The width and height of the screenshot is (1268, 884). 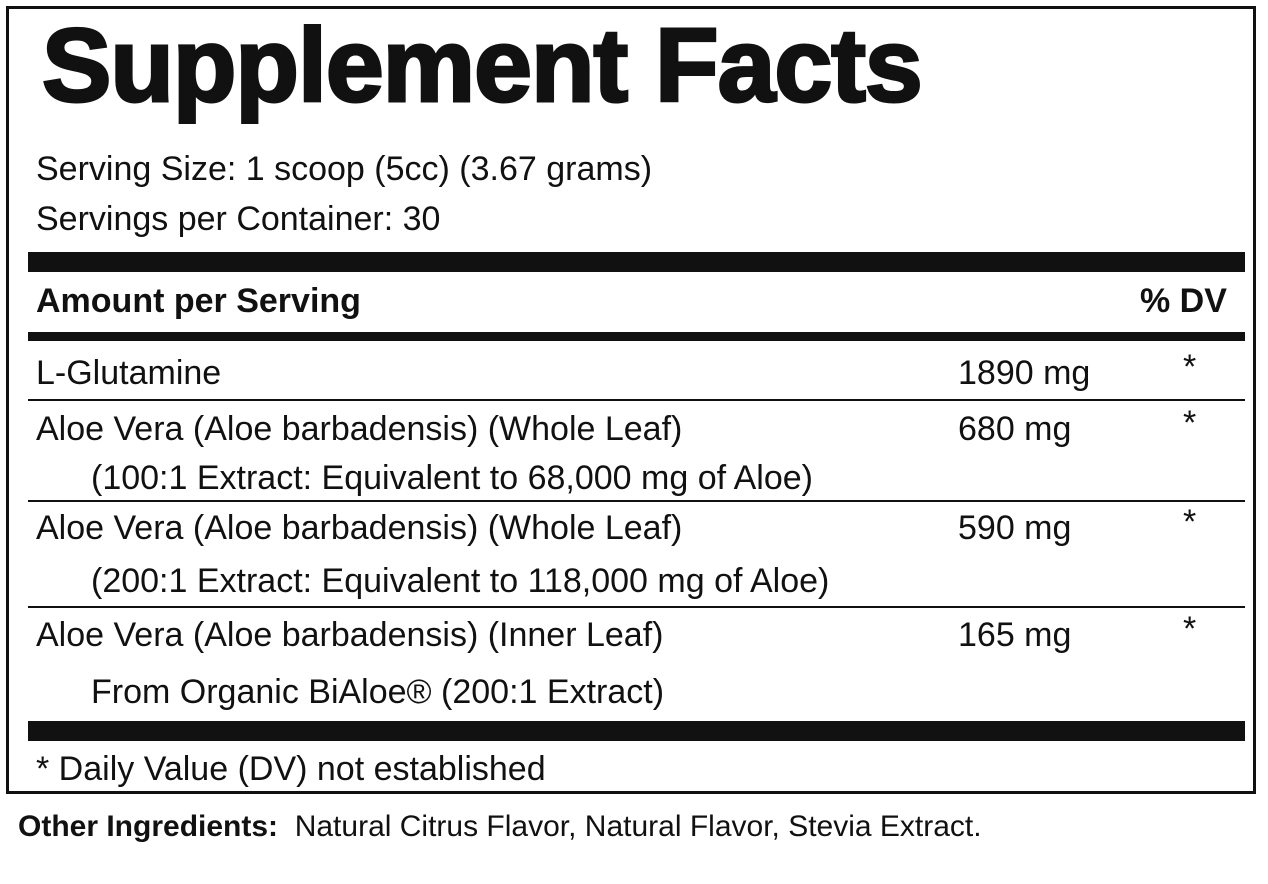 I want to click on medium-divider, so click(x=636, y=336).